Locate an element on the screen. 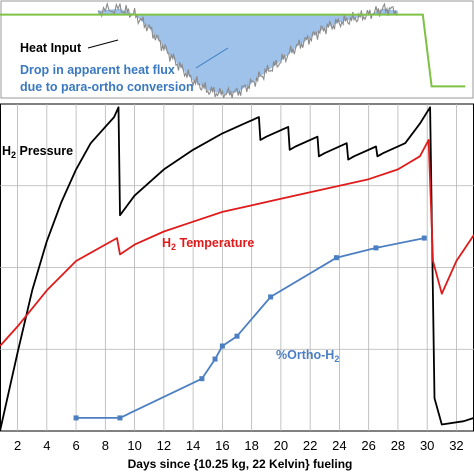 The height and width of the screenshot is (474, 474). drop-annotation-arrow is located at coordinates (212, 58).